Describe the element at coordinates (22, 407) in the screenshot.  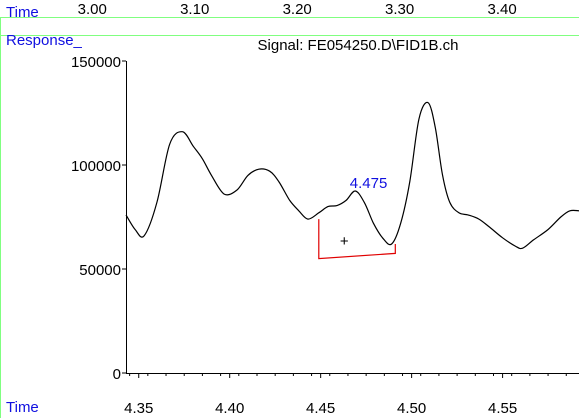
I see `bottom-axis-label: Time` at that location.